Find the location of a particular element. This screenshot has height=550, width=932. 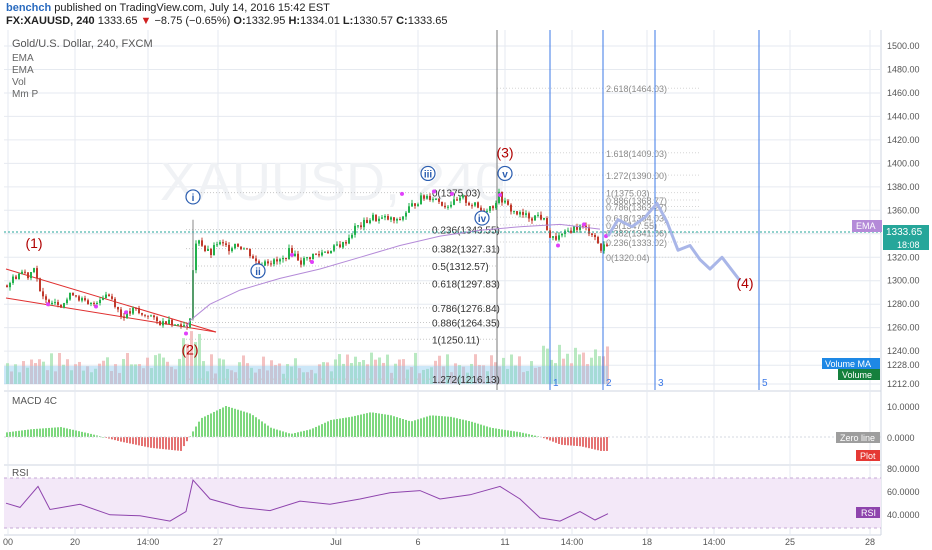

ema-tag-label: EMA is located at coordinates (866, 226).